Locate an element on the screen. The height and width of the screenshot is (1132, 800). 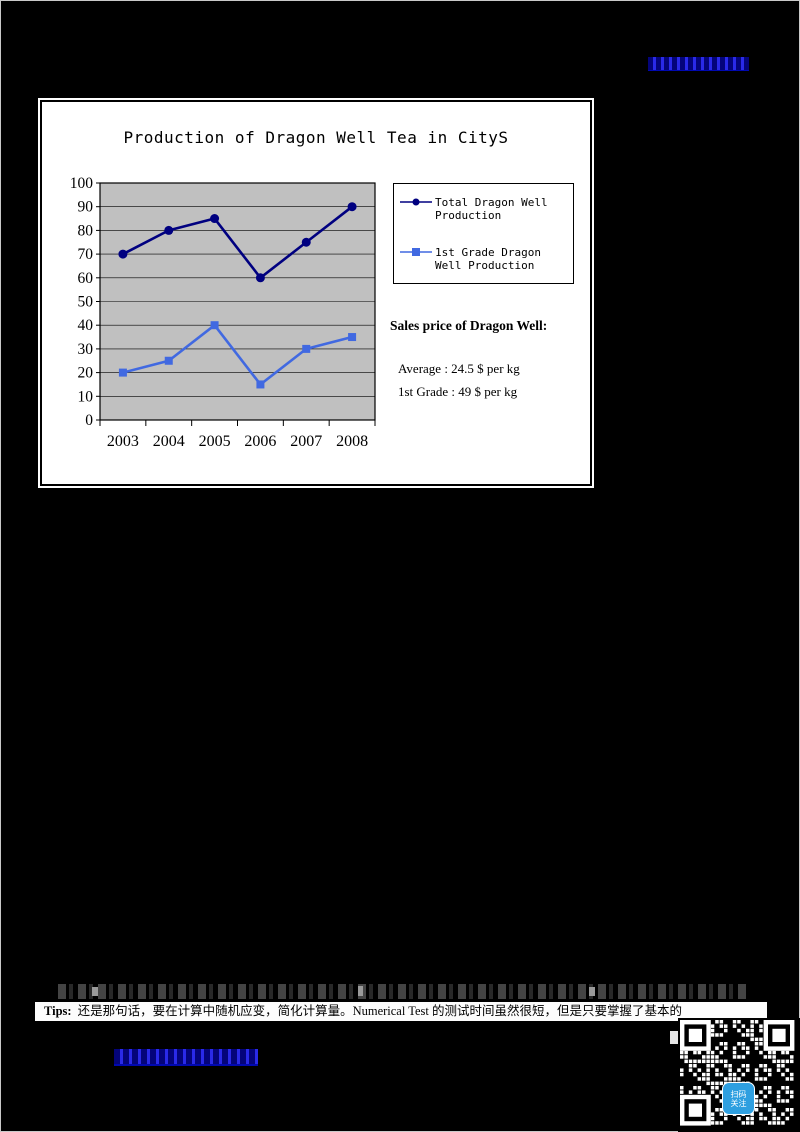
legend-item: Total Dragon Well Production is located at coordinates (484, 209).